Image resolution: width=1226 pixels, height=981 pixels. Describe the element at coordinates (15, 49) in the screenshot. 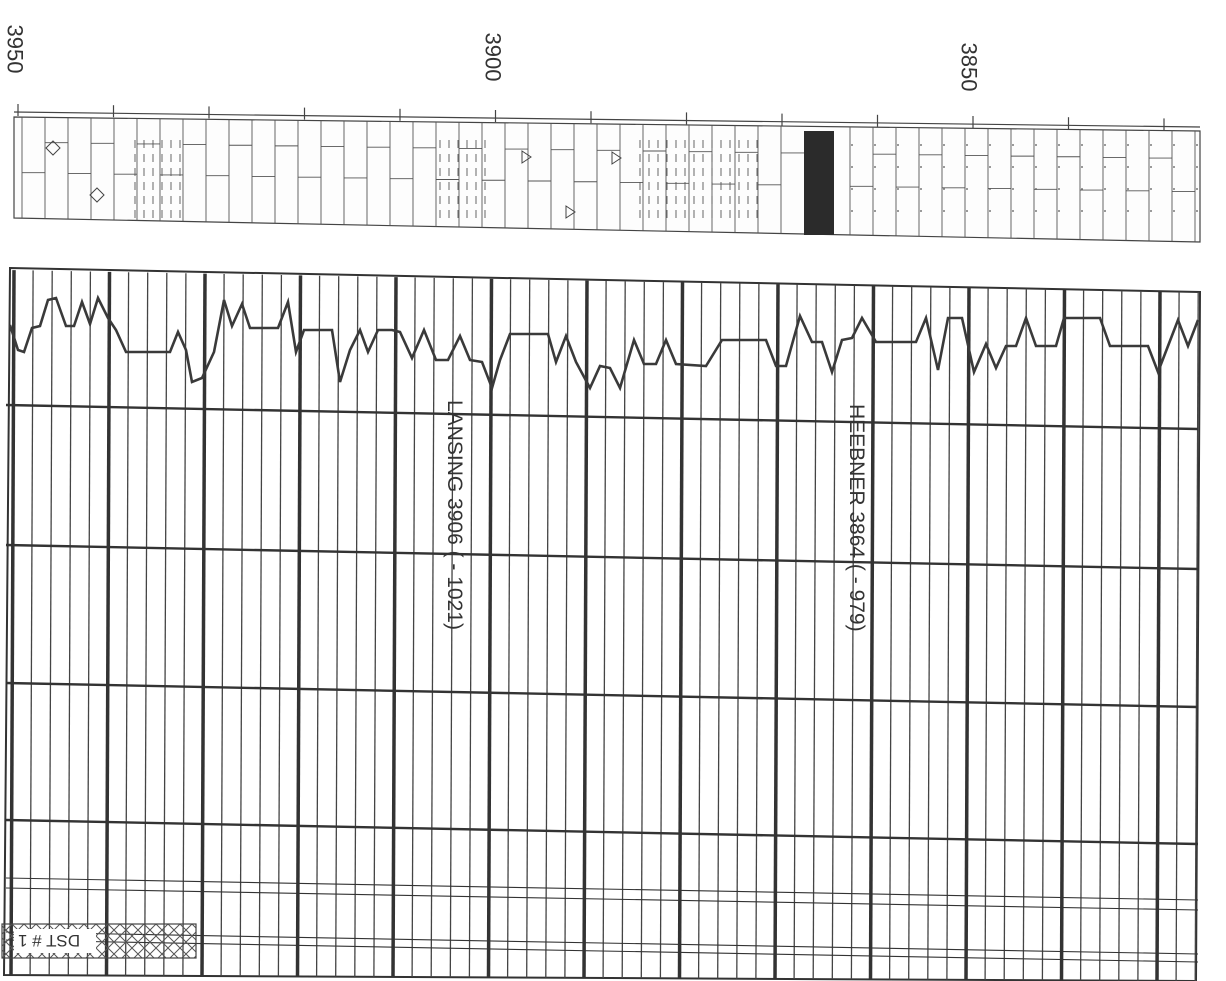

I see `depth-label-3950: 3950` at that location.